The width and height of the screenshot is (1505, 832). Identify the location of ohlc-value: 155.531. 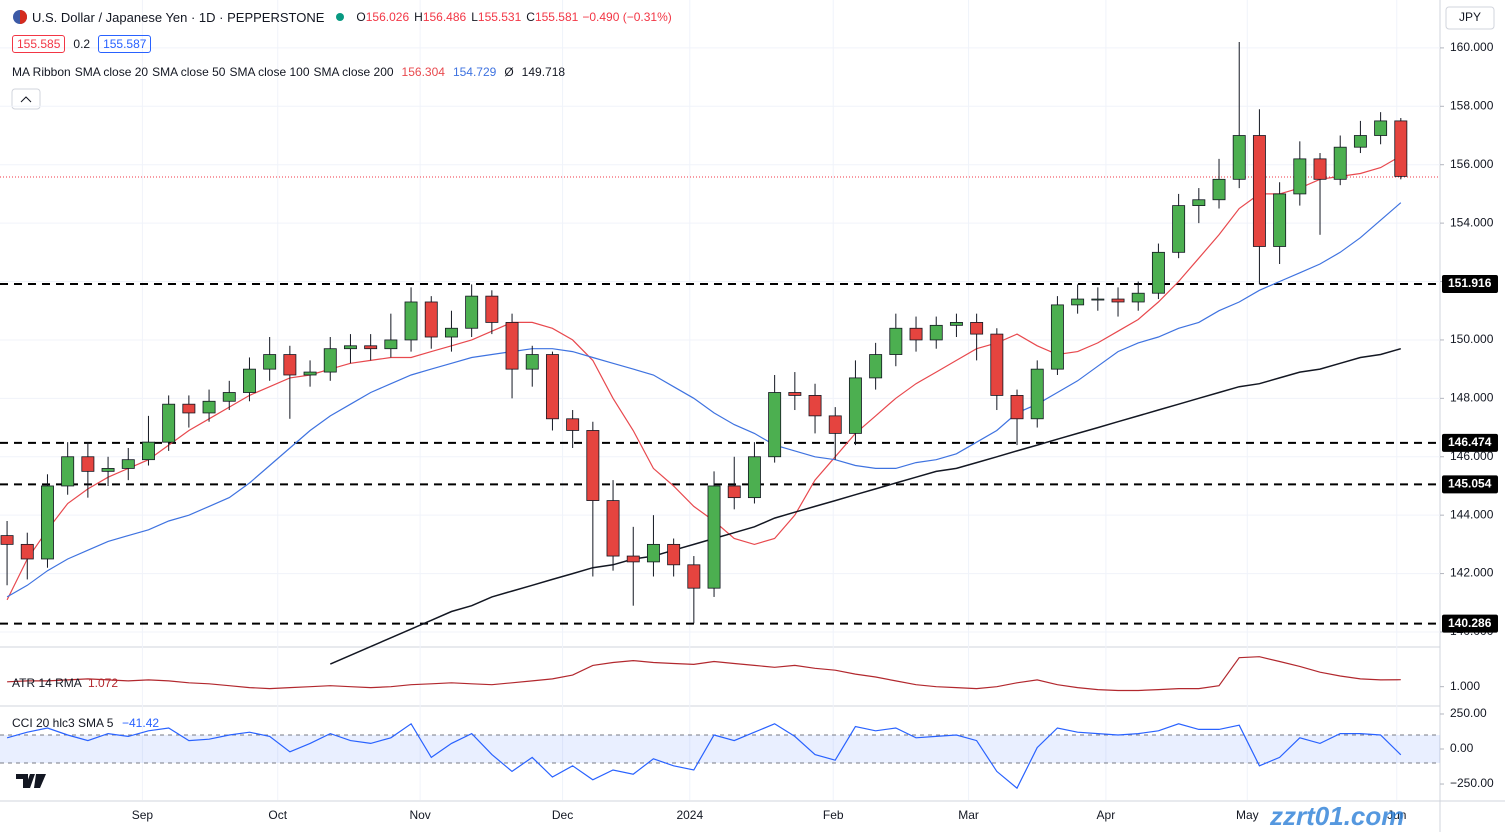
(499, 17).